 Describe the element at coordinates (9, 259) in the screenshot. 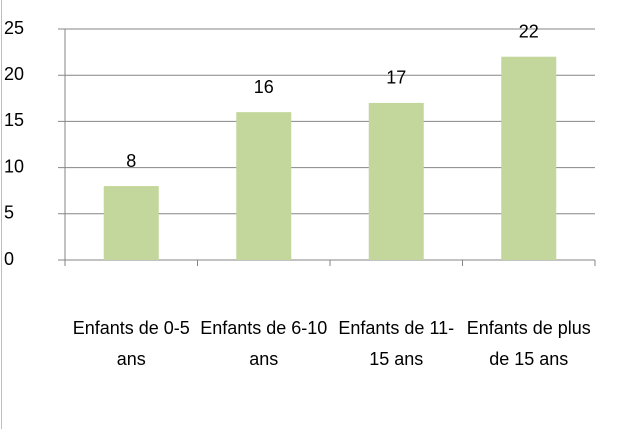

I see `y-tick-label: 0` at that location.